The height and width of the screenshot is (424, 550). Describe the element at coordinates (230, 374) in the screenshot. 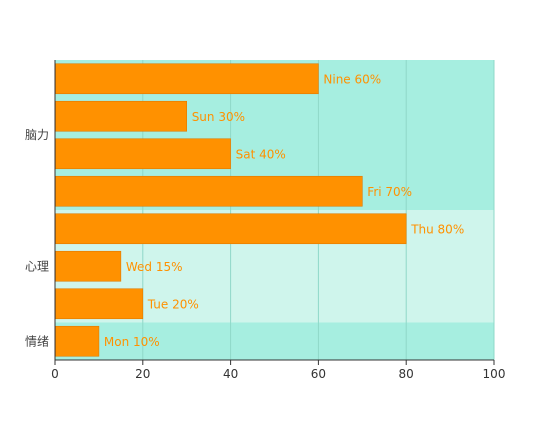

I see `x-axis-tick-label: 40` at that location.